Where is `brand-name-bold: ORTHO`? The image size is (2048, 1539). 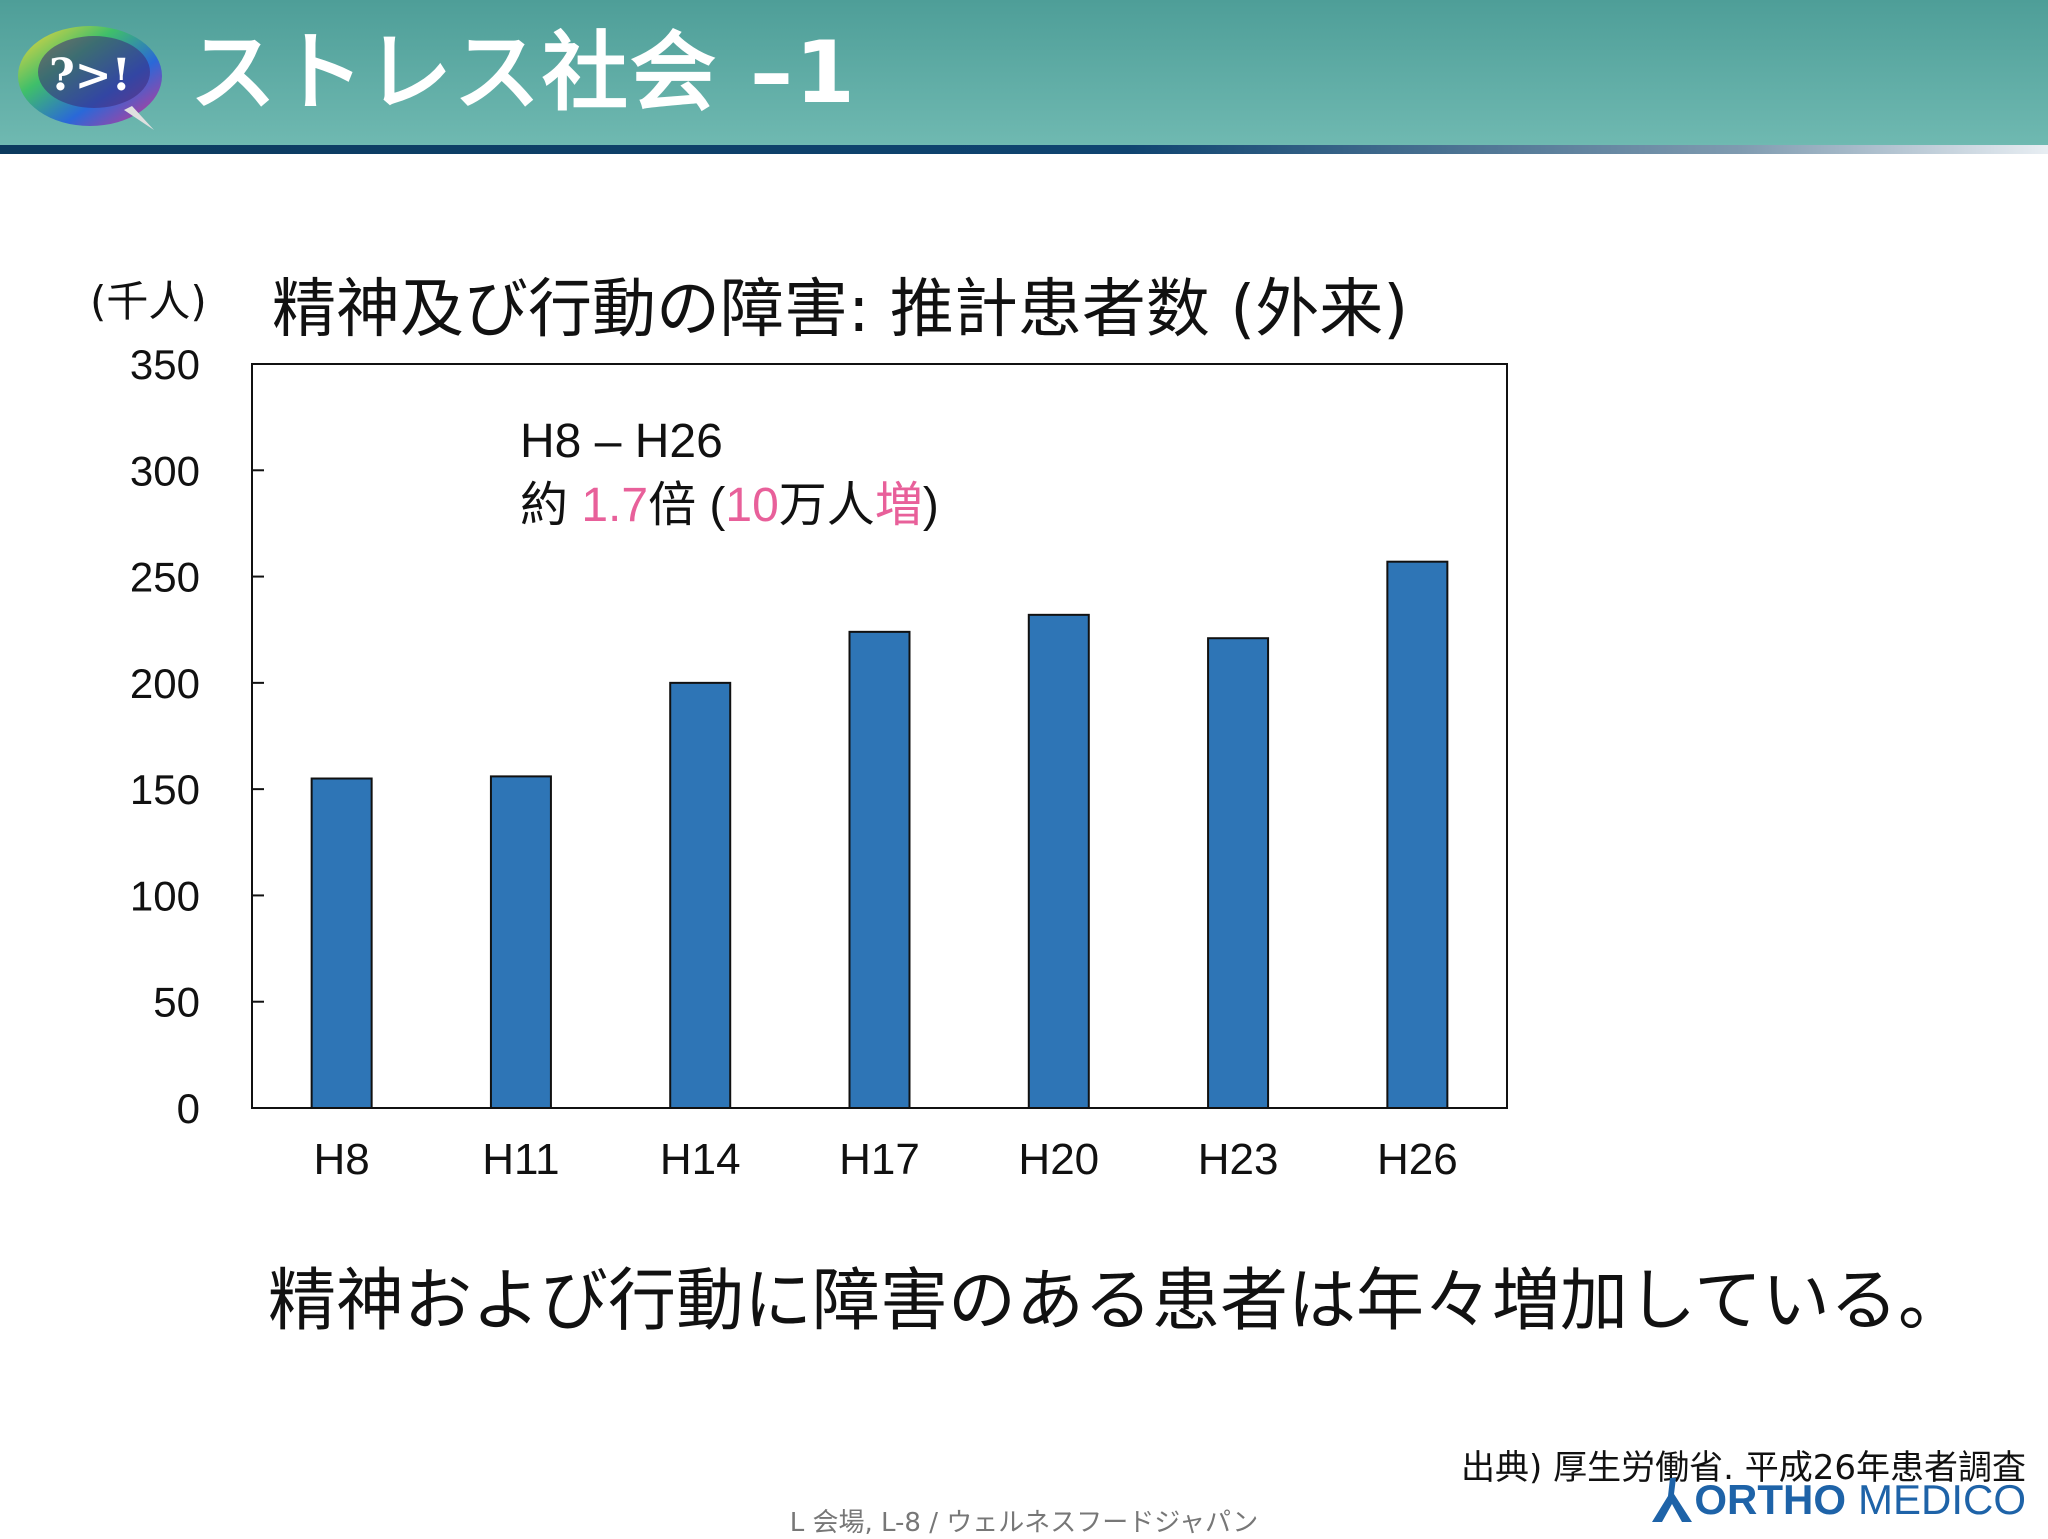
brand-name-bold: ORTHO is located at coordinates (1770, 1499).